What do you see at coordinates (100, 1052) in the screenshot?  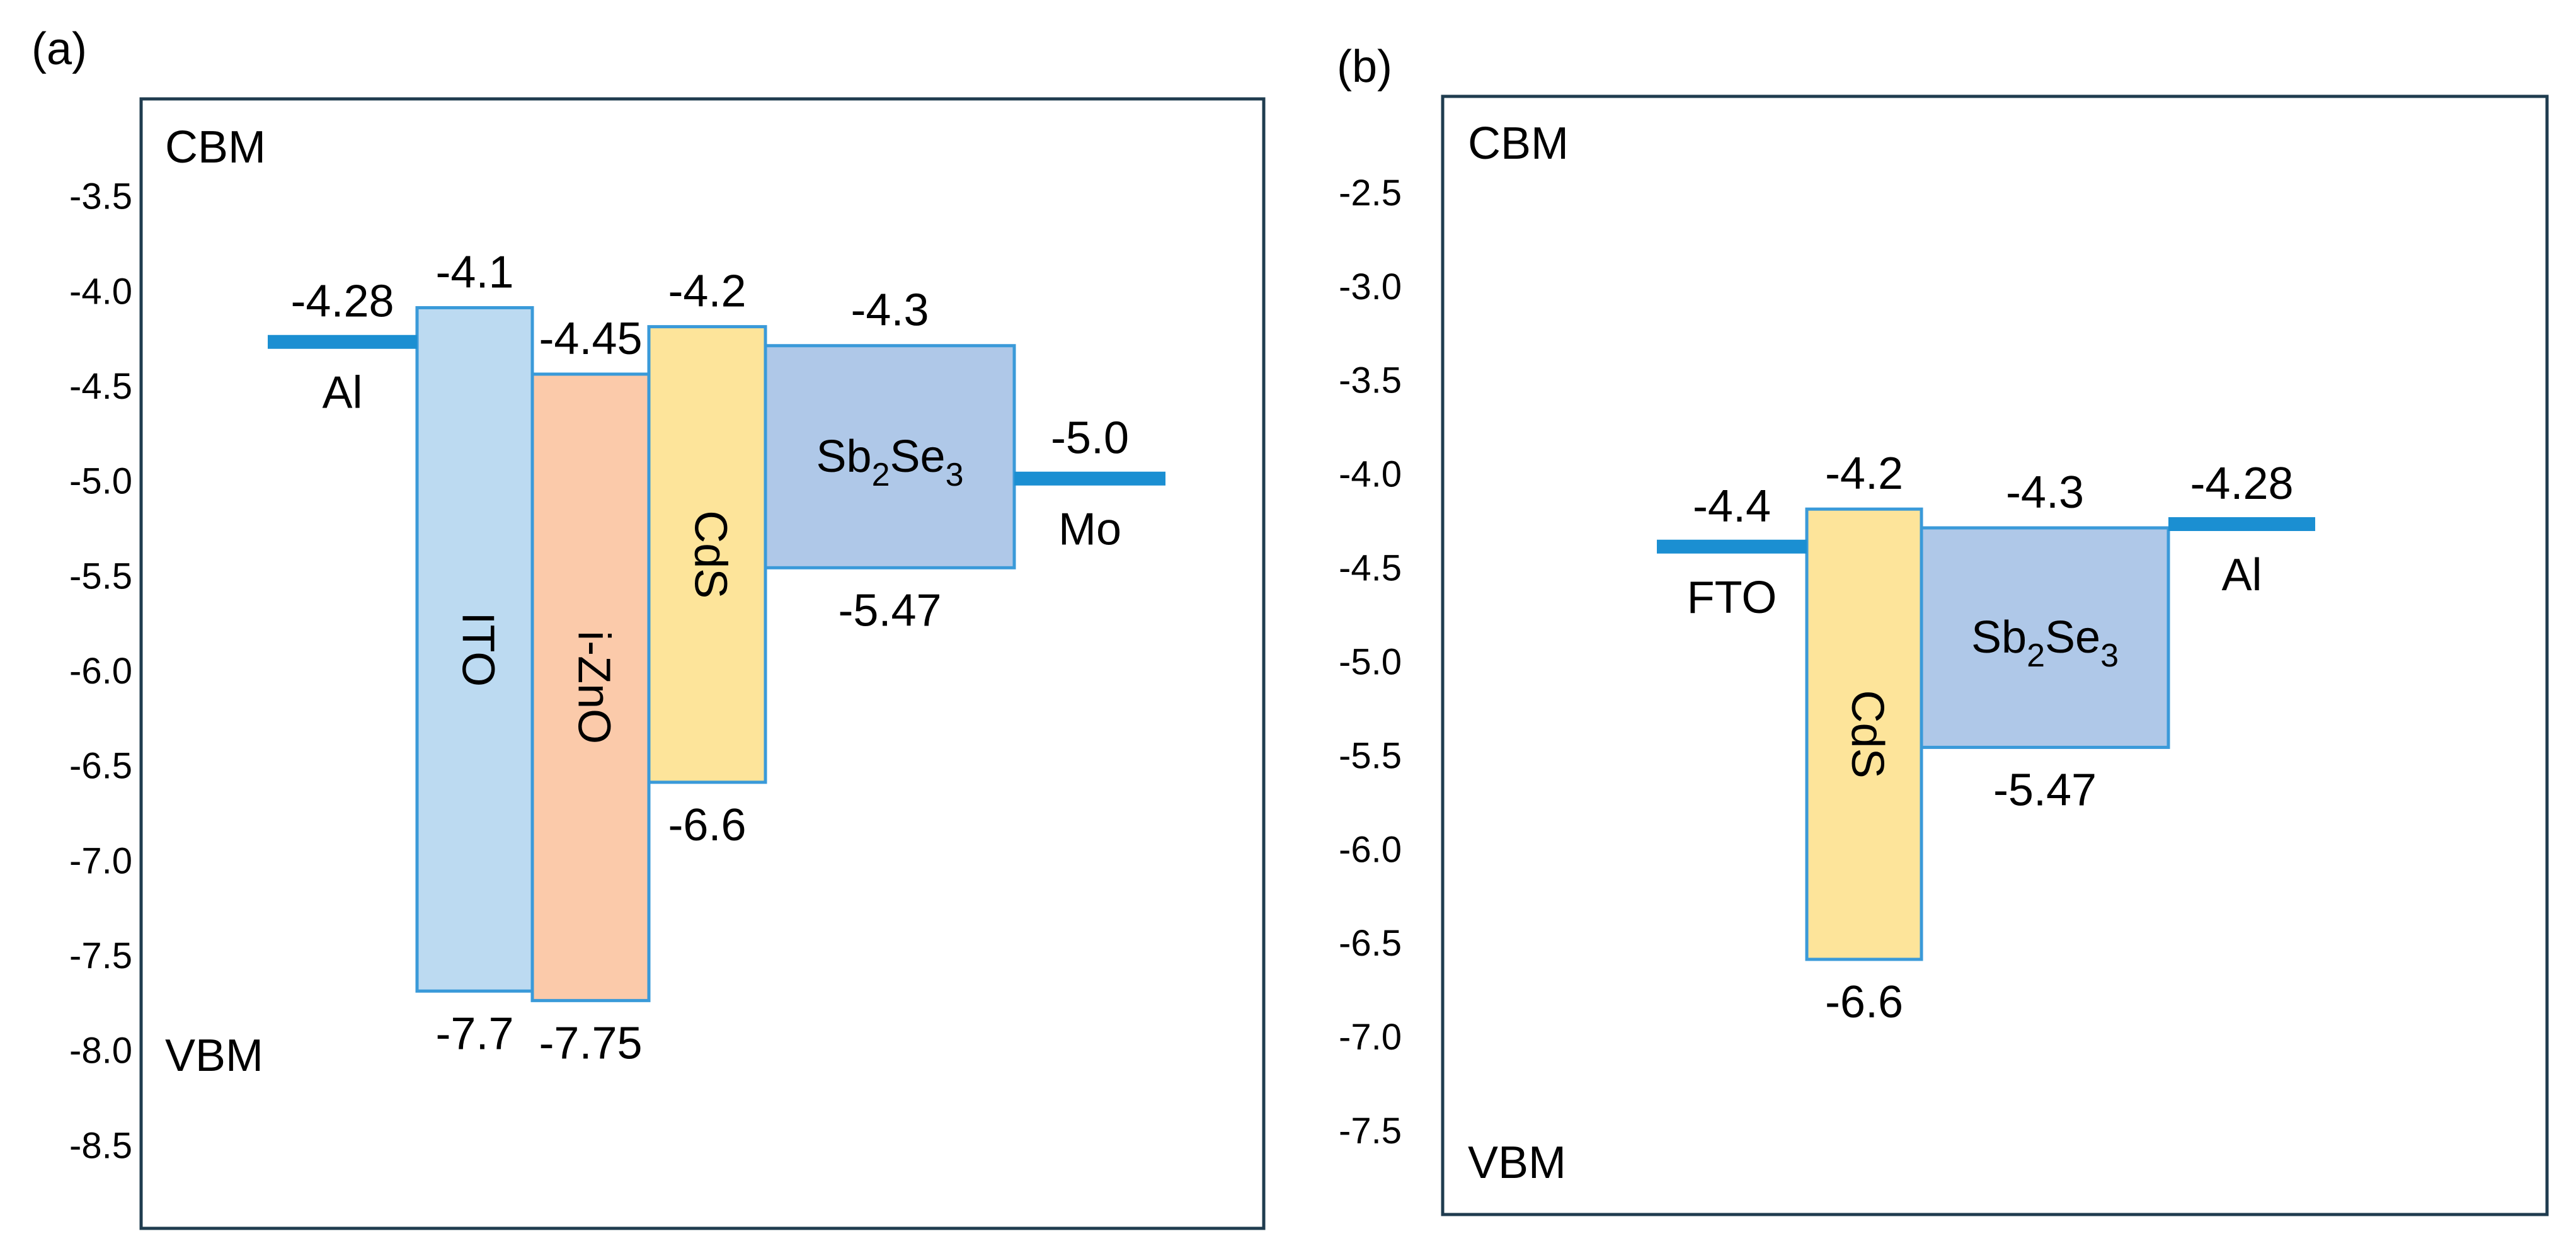 I see `panel-a-axis-tick: -8.0` at bounding box center [100, 1052].